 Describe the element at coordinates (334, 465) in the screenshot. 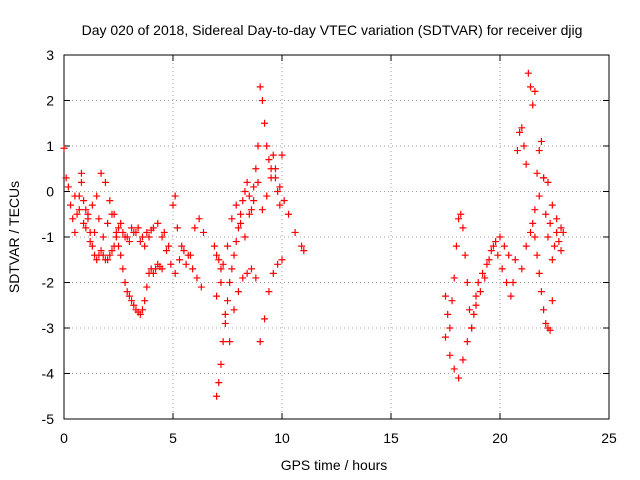

I see `x-axis-label: GPS time / hours` at that location.